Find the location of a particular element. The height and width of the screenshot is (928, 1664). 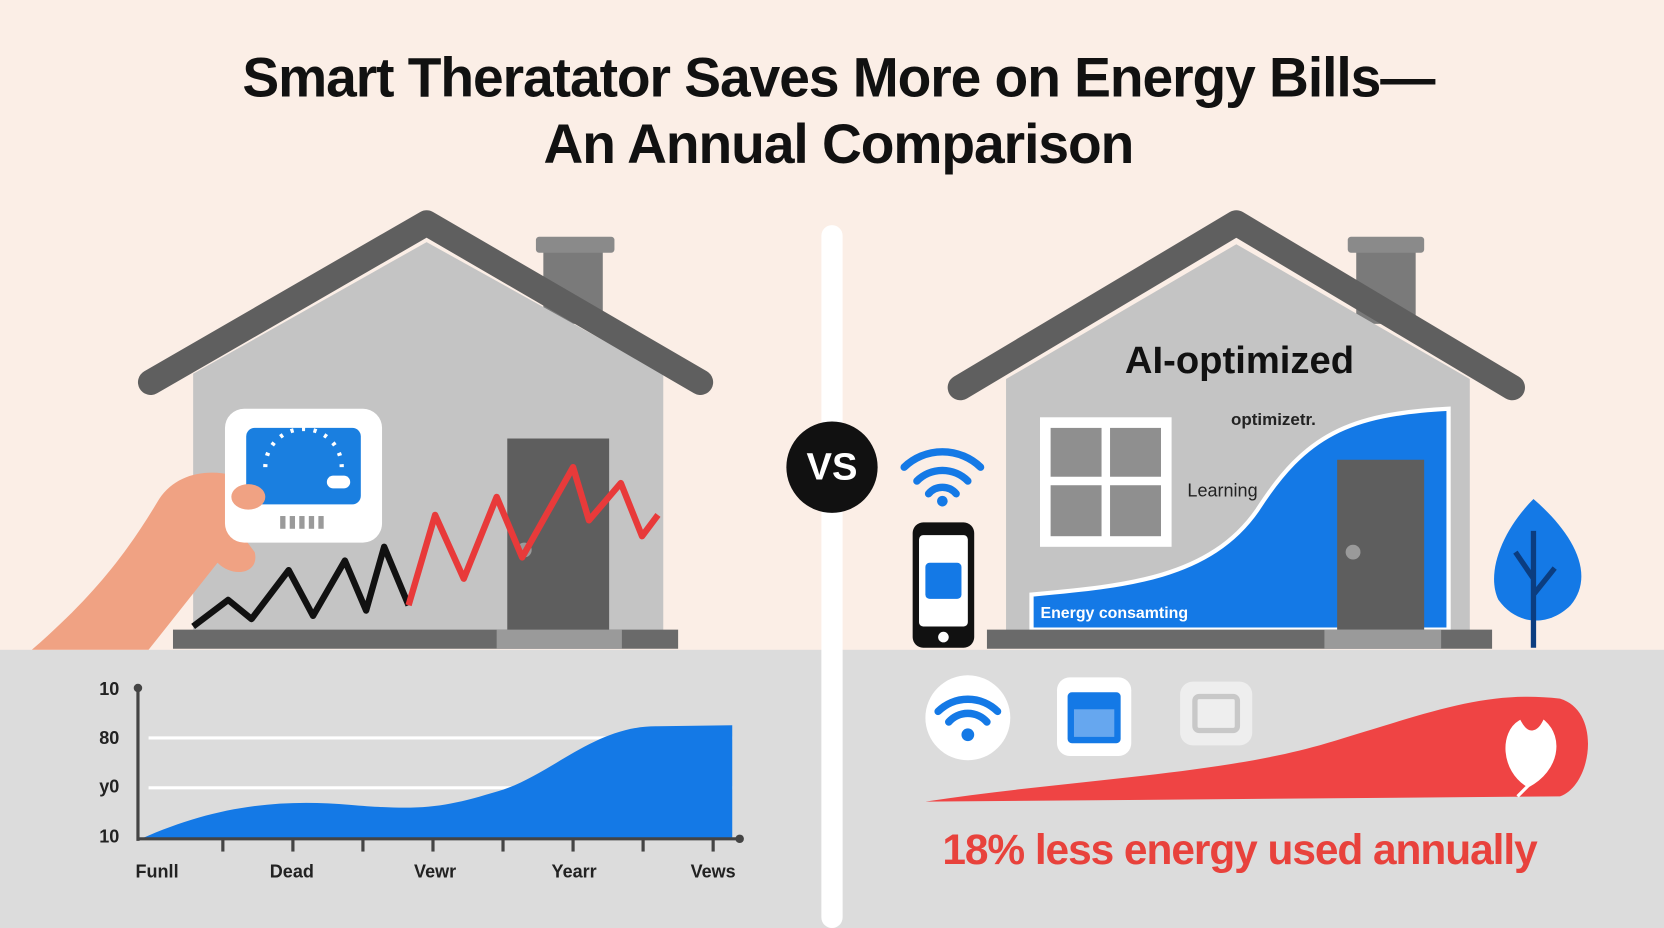

manual-thermostat is located at coordinates (207, 529).